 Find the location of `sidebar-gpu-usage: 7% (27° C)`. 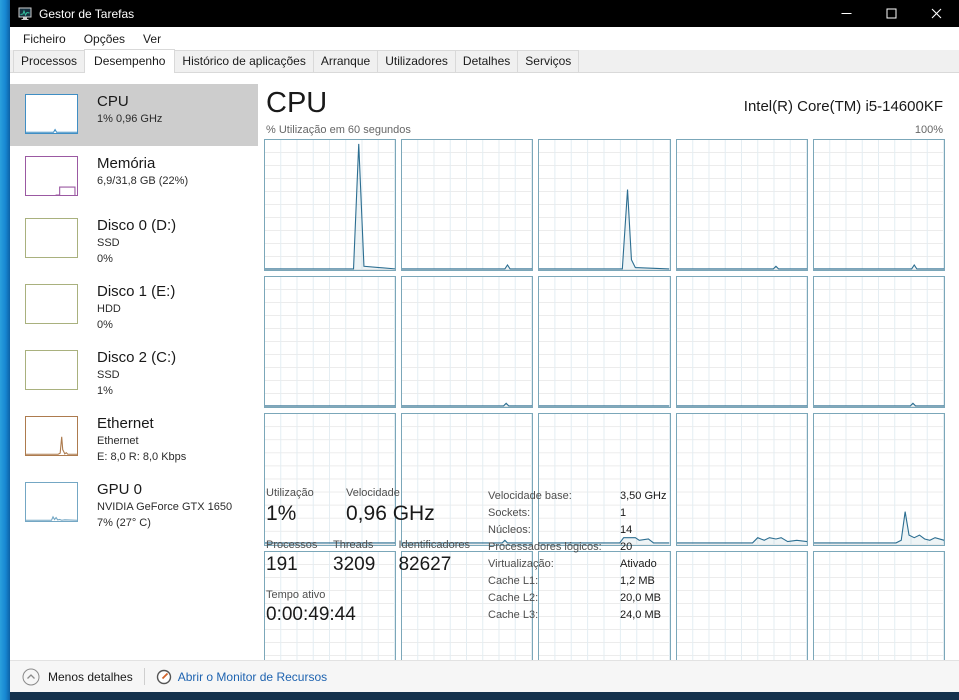

sidebar-gpu-usage: 7% (27° C) is located at coordinates (124, 523).